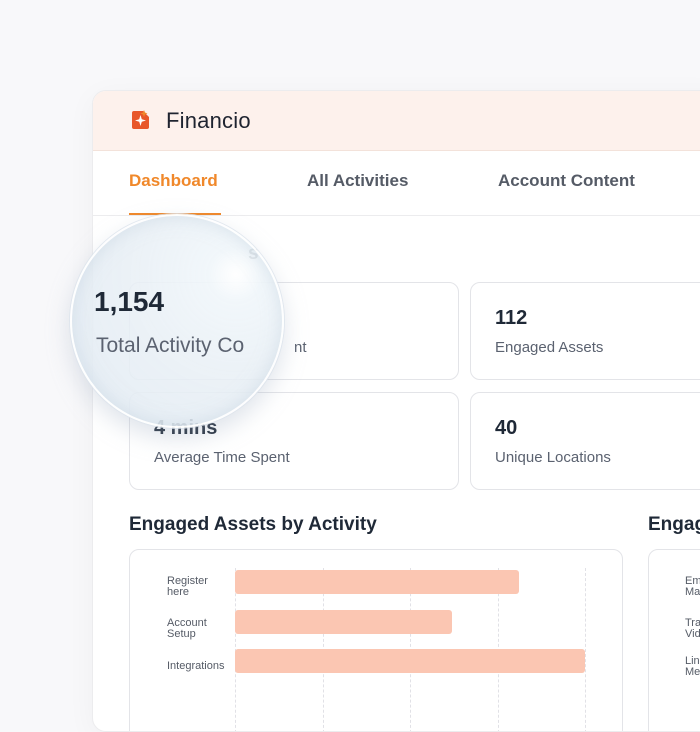 This screenshot has width=700, height=732. Describe the element at coordinates (222, 457) in the screenshot. I see `stat-label: Average Time Spent` at that location.